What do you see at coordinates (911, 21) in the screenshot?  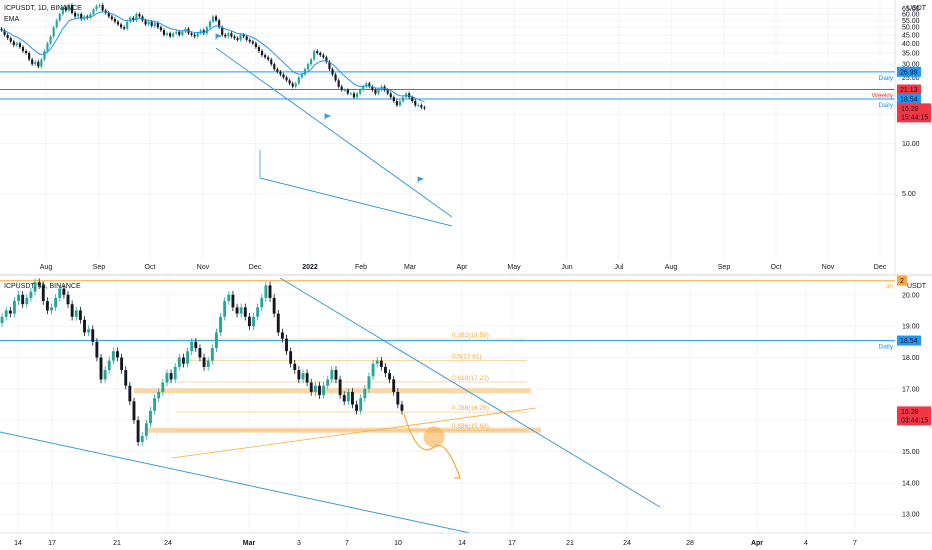 I see `daily-price-tick: 55.00` at bounding box center [911, 21].